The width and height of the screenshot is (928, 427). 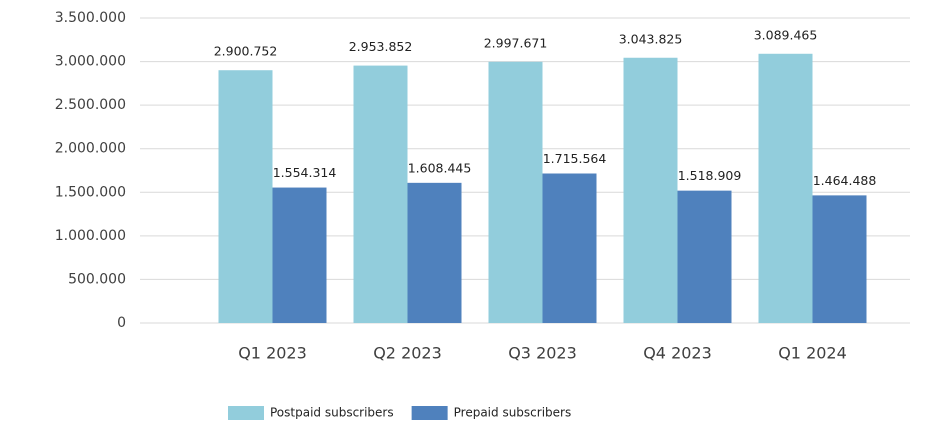 What do you see at coordinates (90, 149) in the screenshot?
I see `y-tick-label: 2.000.000` at bounding box center [90, 149].